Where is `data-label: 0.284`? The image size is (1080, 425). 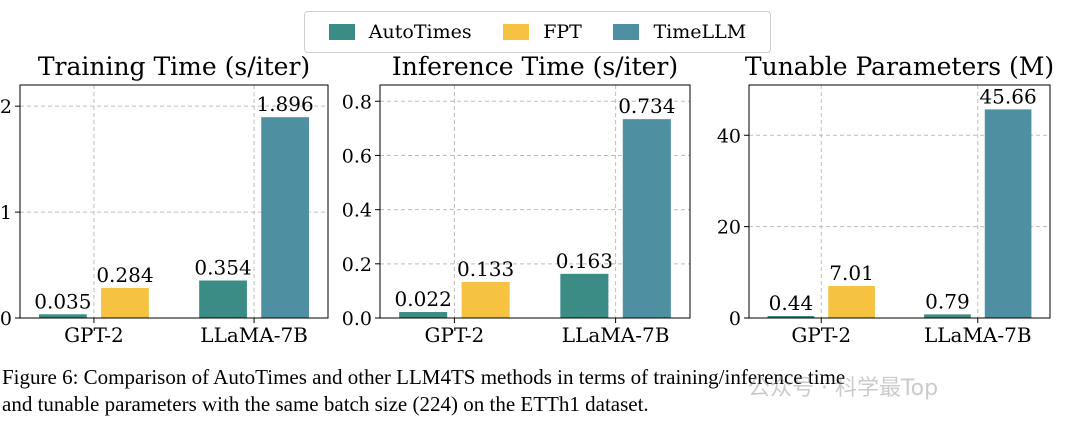 data-label: 0.284 is located at coordinates (124, 275).